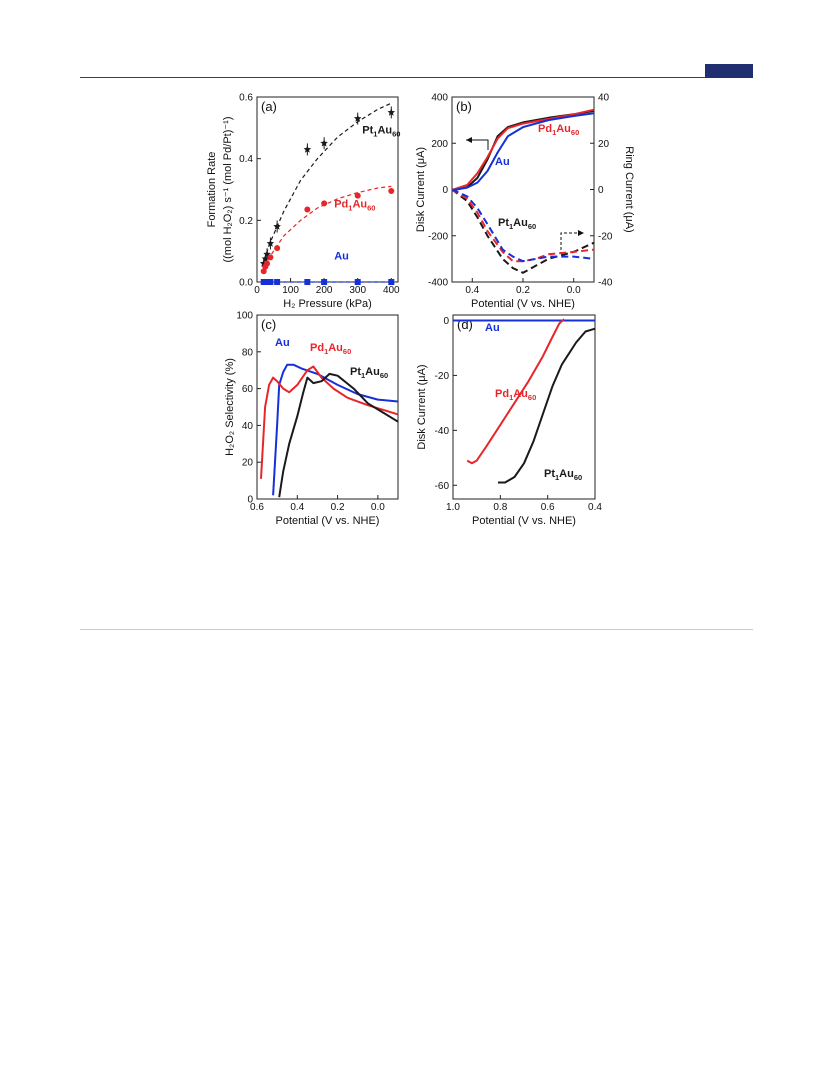 The width and height of the screenshot is (833, 1091). I want to click on x-tick-label: 0.0, so click(574, 290).